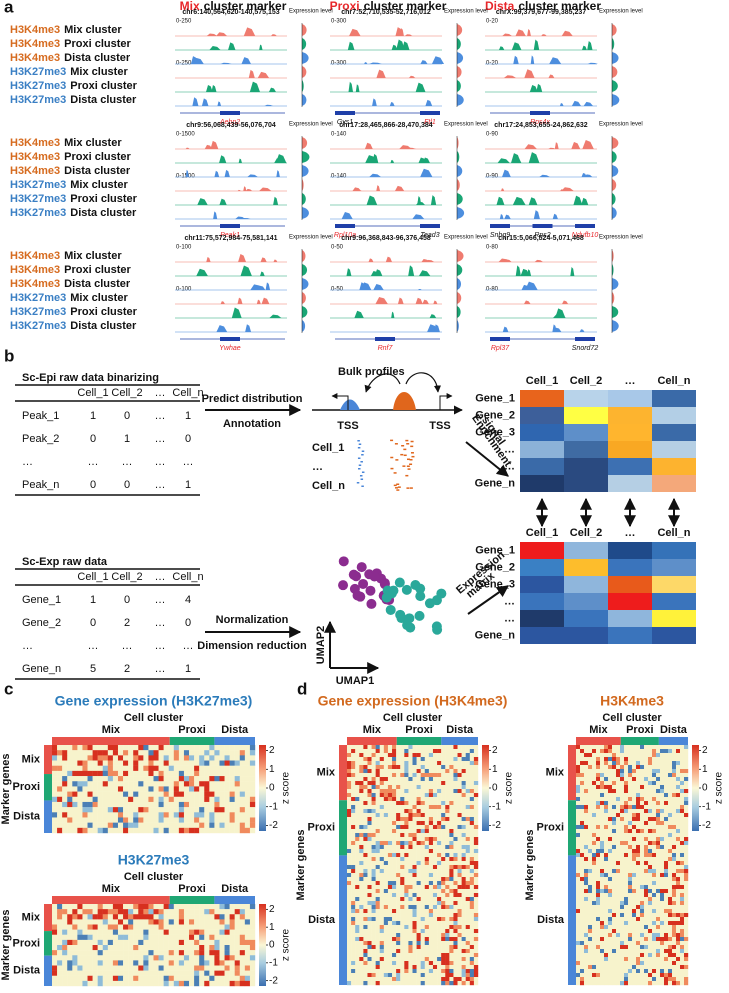  I want to click on panel-label: a, so click(9, 8).